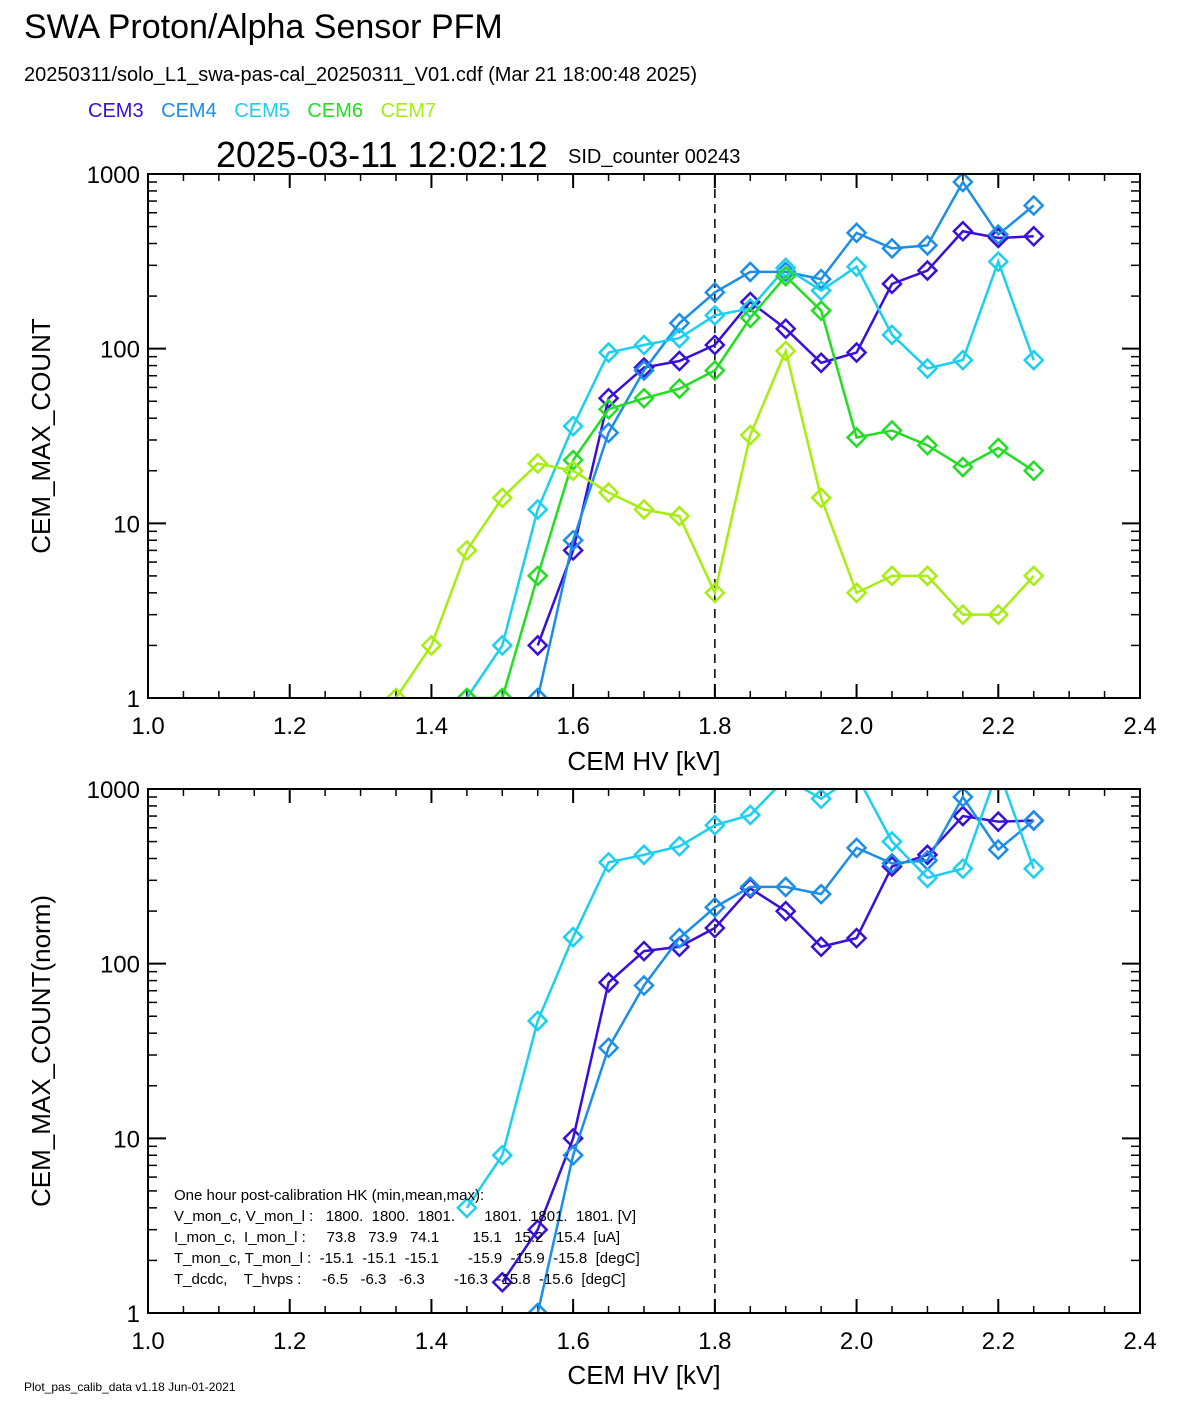  What do you see at coordinates (147, 726) in the screenshot?
I see `p1-xtick-label: 1.0` at bounding box center [147, 726].